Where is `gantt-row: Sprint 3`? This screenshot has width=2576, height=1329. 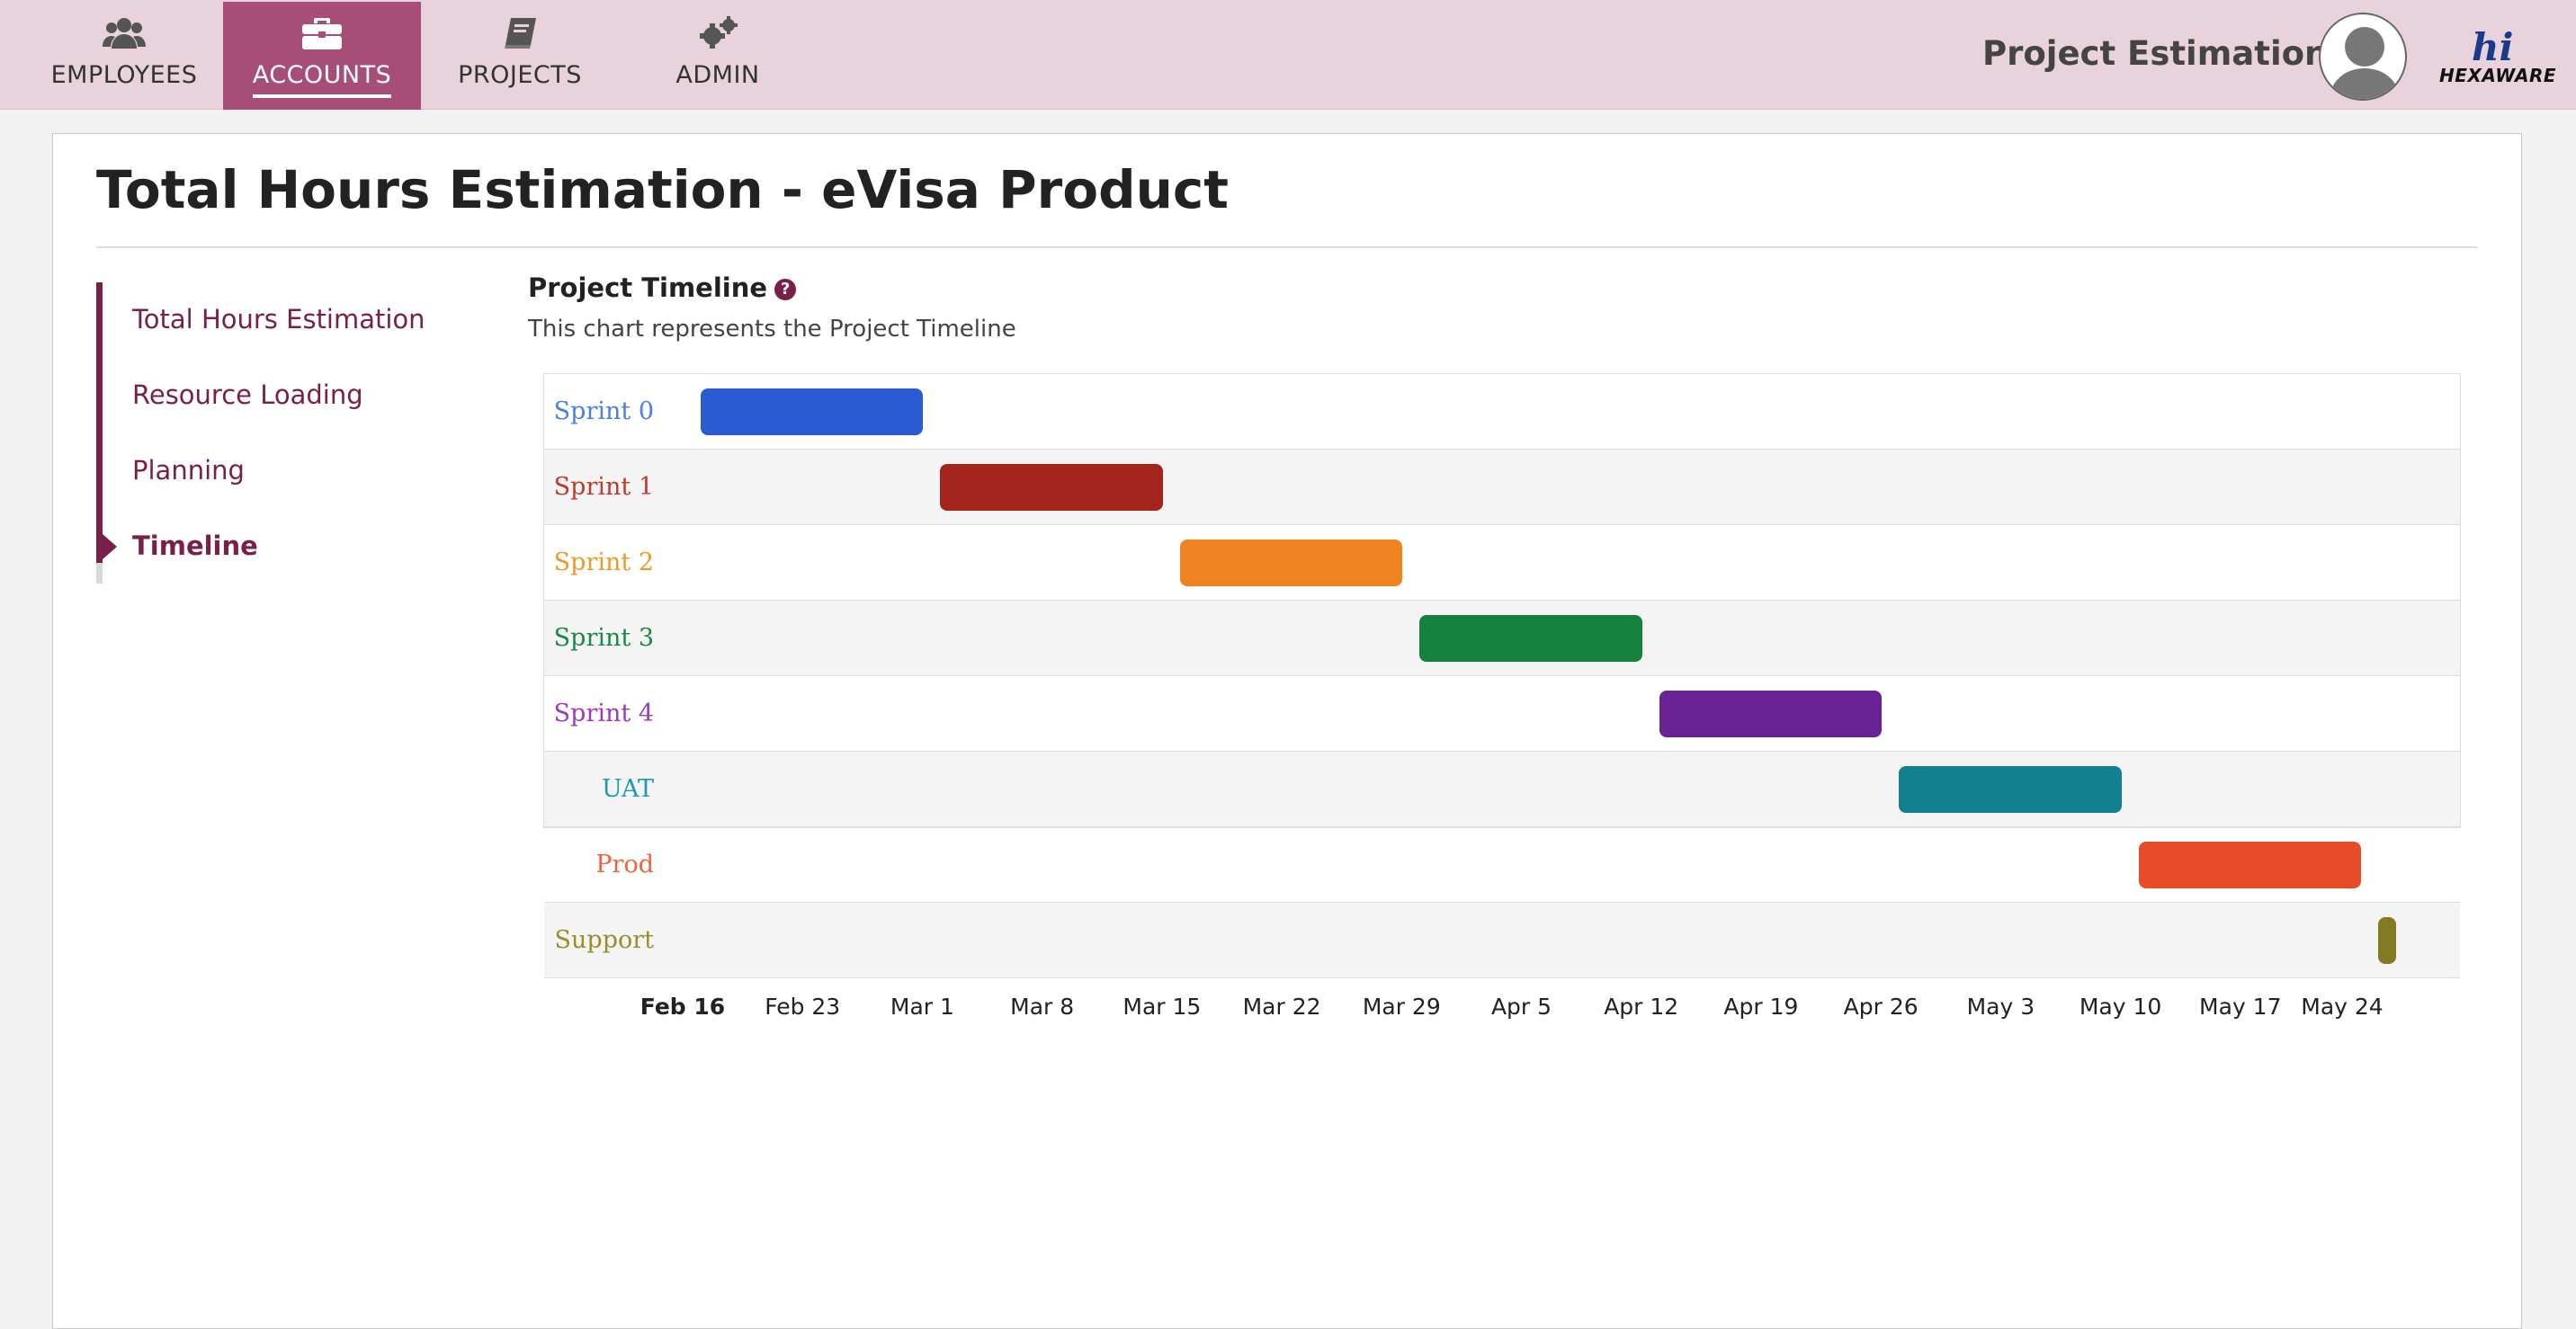
gantt-row: Sprint 3 is located at coordinates (1502, 639).